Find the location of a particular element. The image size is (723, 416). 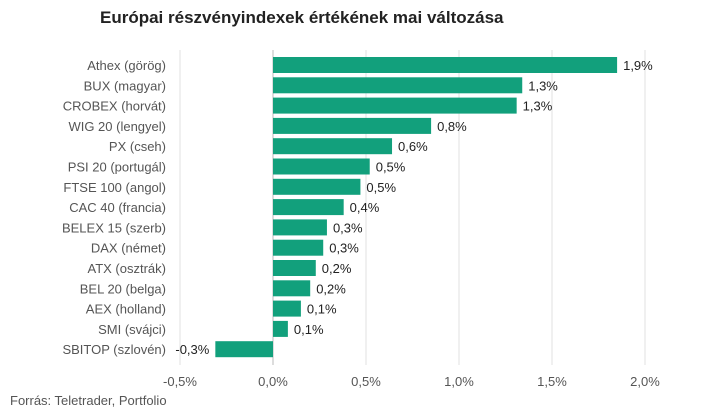

data-label: 0,6% is located at coordinates (413, 146).